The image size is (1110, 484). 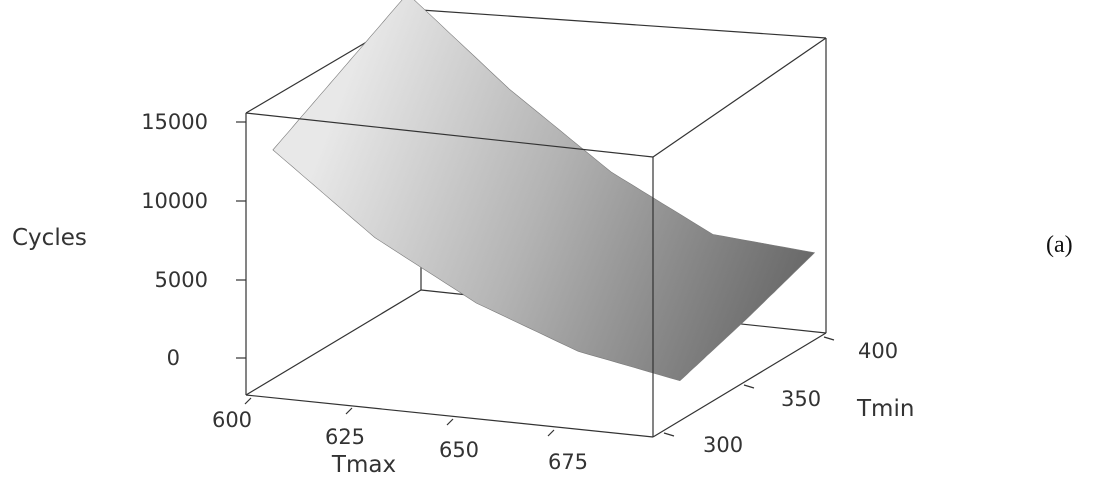 I want to click on box-edge-top-right-diag, so click(x=739, y=97).